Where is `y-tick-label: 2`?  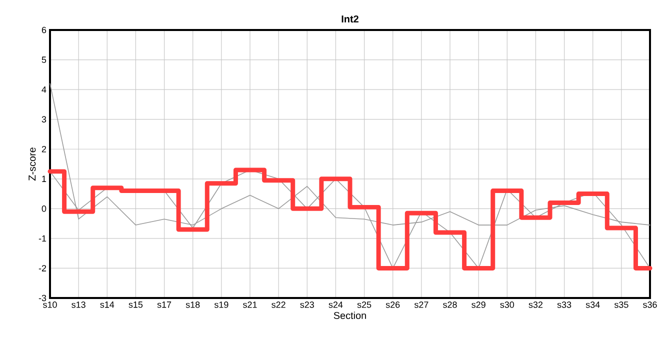
y-tick-label: 2 is located at coordinates (44, 149).